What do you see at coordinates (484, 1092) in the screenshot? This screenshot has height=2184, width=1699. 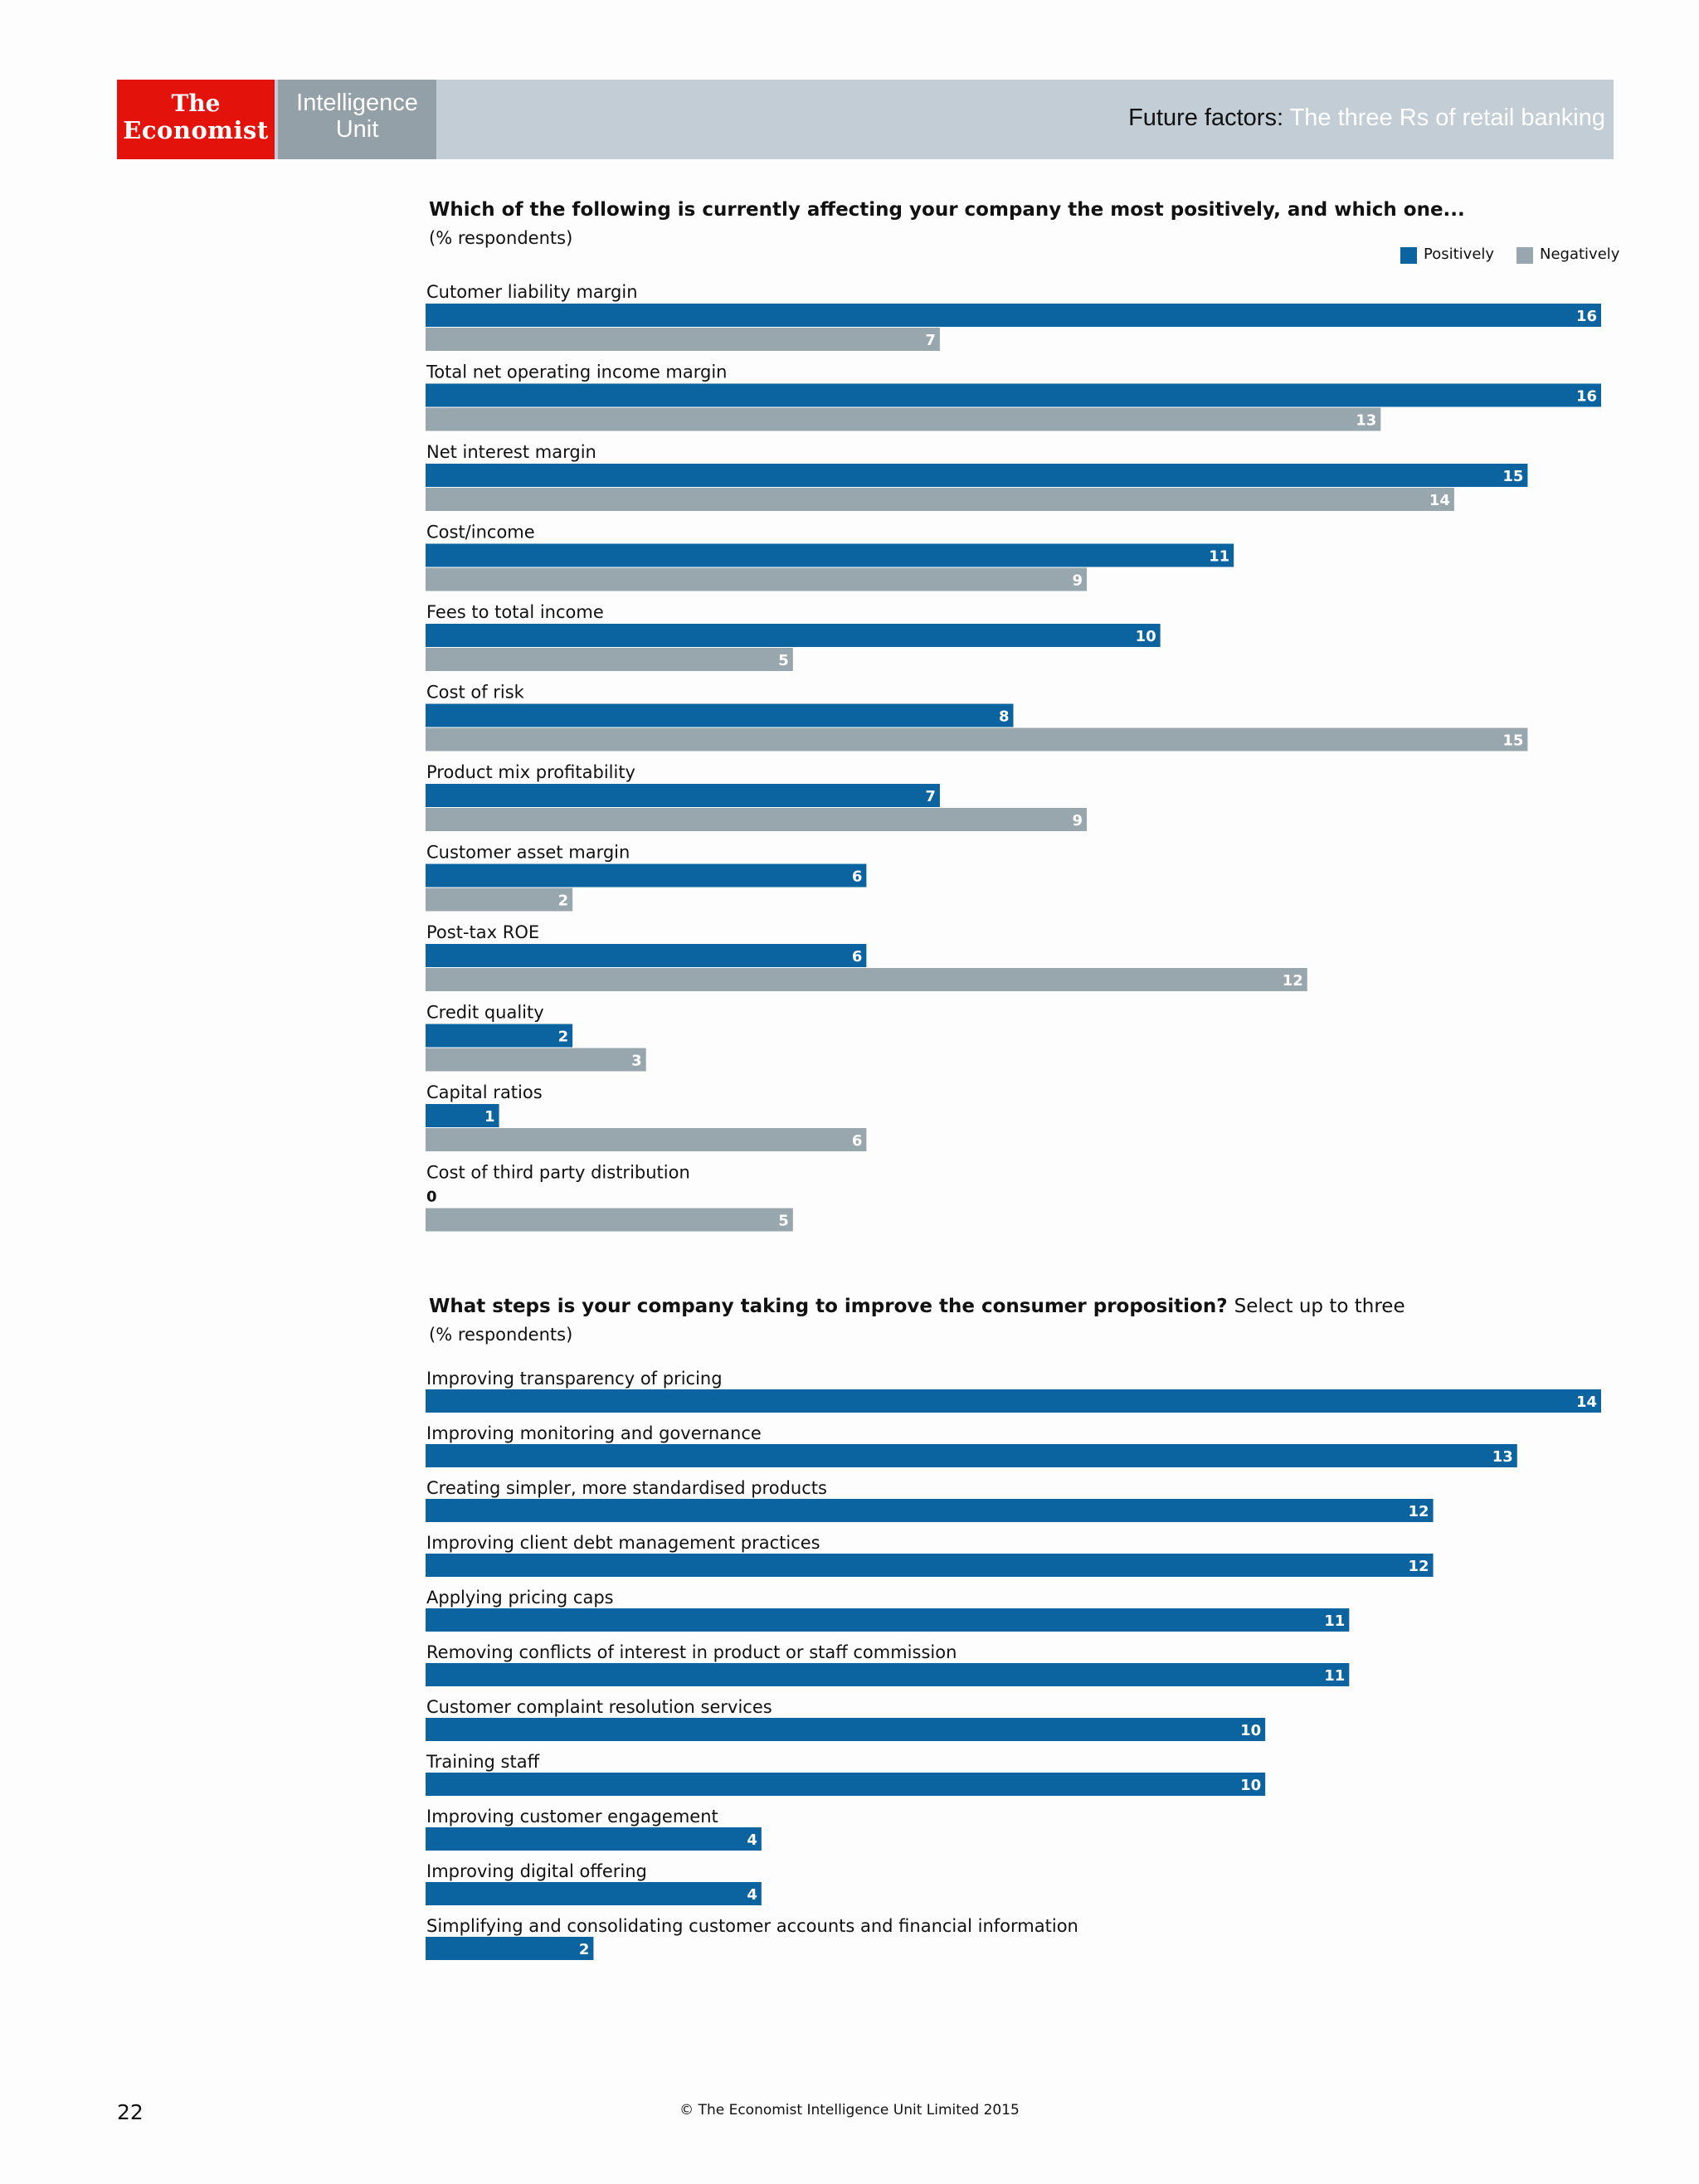 I see `category-label-capital-ratios: Capital ratios` at bounding box center [484, 1092].